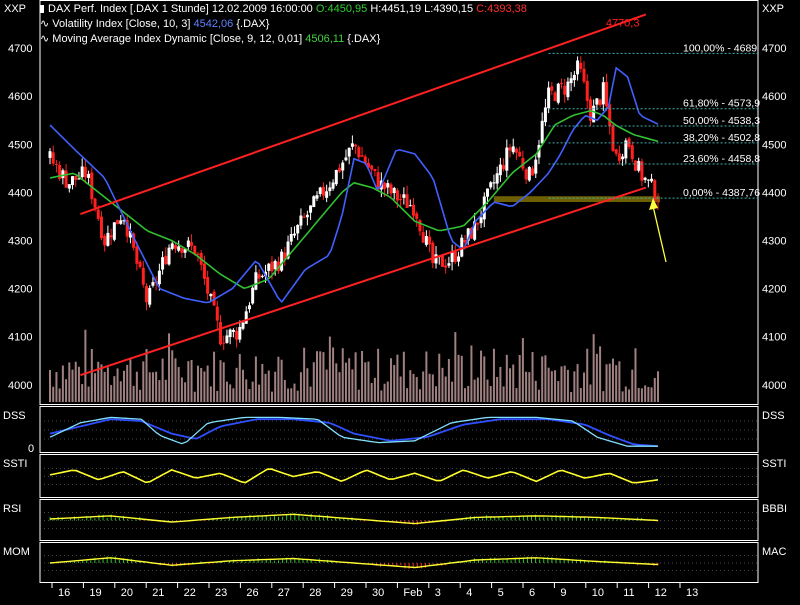 The image size is (800, 605). I want to click on y-tick-label-right: 4000, so click(774, 386).